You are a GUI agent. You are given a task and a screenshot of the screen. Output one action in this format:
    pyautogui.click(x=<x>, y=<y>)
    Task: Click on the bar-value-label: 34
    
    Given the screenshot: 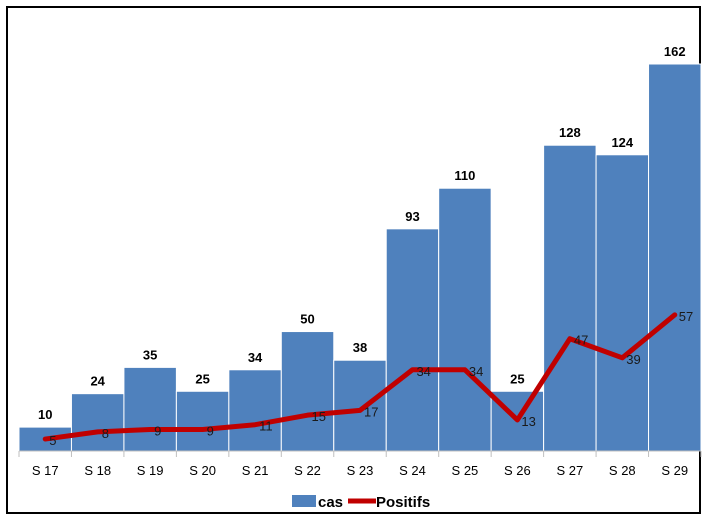 What is the action you would take?
    pyautogui.click(x=255, y=357)
    